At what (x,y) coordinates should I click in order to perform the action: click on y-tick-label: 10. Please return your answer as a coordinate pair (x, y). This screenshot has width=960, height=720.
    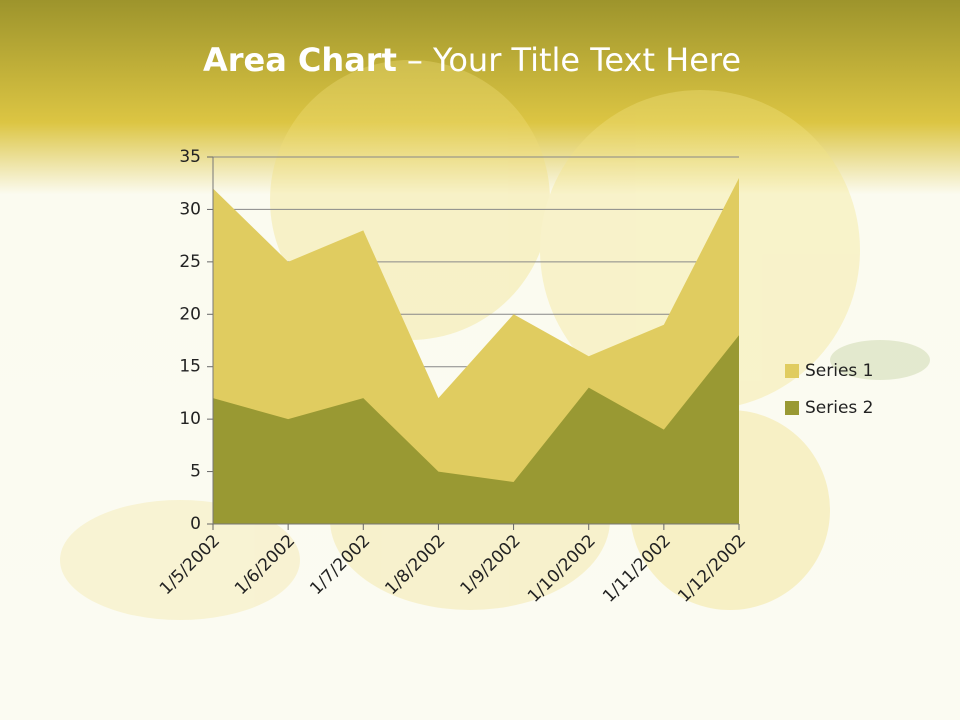
    Looking at the image, I should click on (190, 419).